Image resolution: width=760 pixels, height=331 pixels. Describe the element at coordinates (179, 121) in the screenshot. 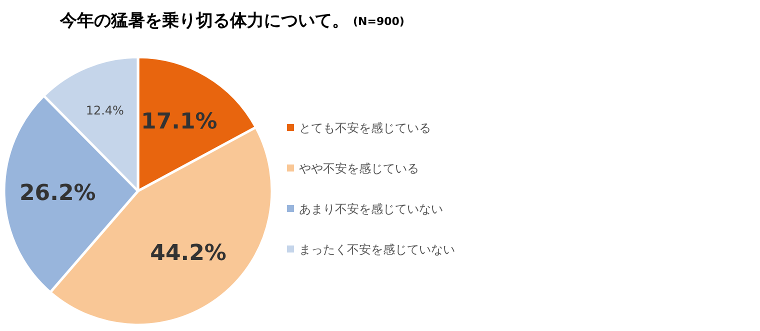

I see `data-label: 17.1%` at that location.